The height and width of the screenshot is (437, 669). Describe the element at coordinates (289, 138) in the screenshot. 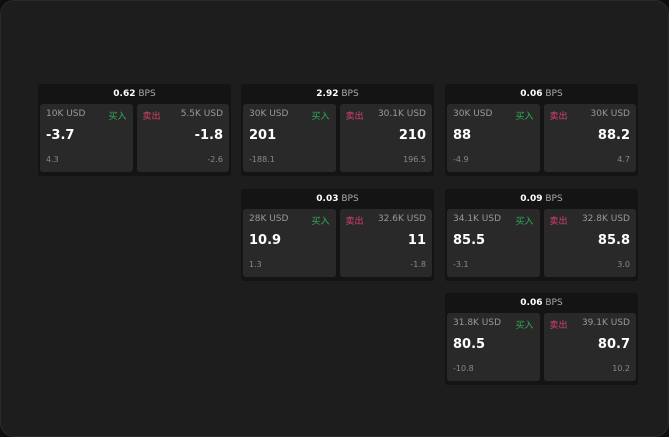

I see `buy-cell: 30K USD 买入 201 -188.1` at that location.